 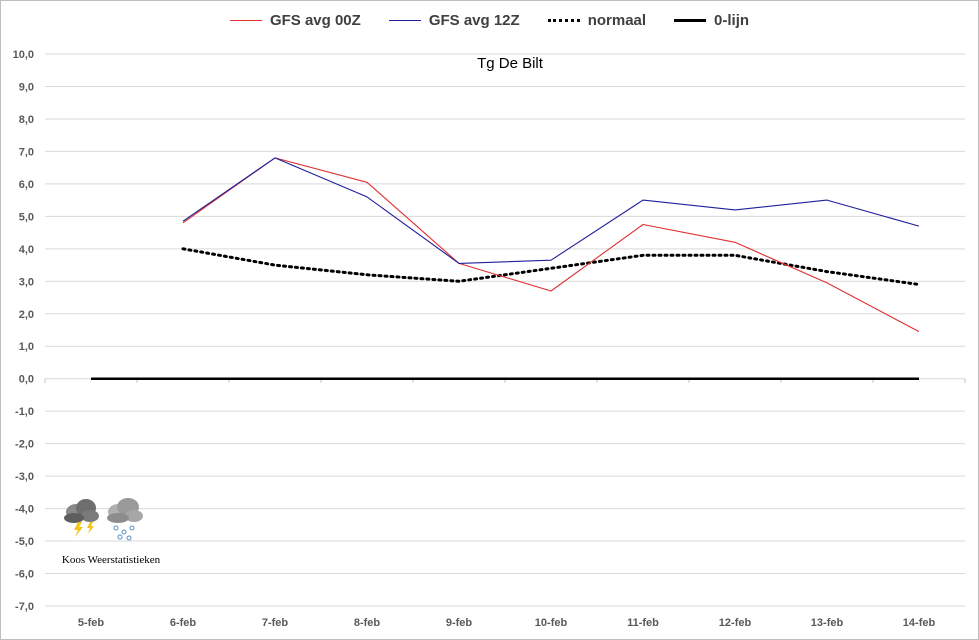 What do you see at coordinates (827, 623) in the screenshot?
I see `x-tick-label: 13-feb` at bounding box center [827, 623].